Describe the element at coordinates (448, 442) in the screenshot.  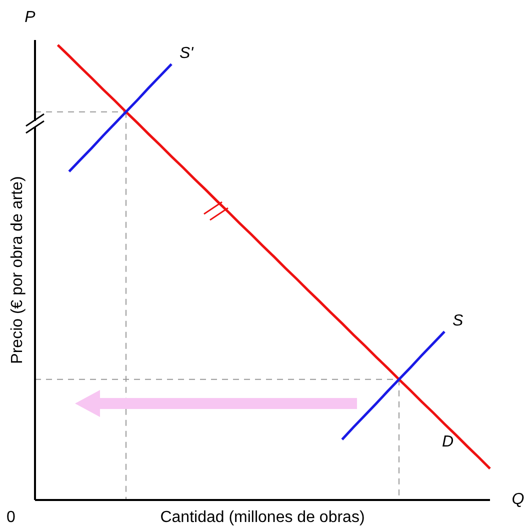
I see `series-label: D` at that location.